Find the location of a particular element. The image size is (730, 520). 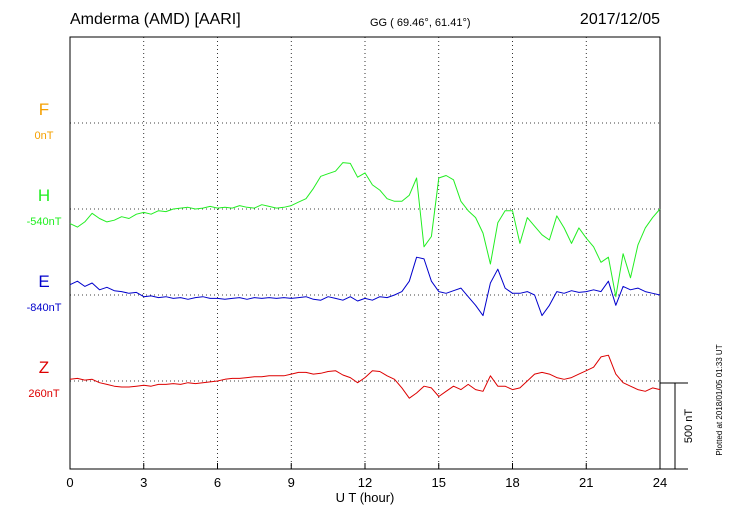

station-coordinates: GG ( 69.46°, 61.41°) is located at coordinates (420, 23).